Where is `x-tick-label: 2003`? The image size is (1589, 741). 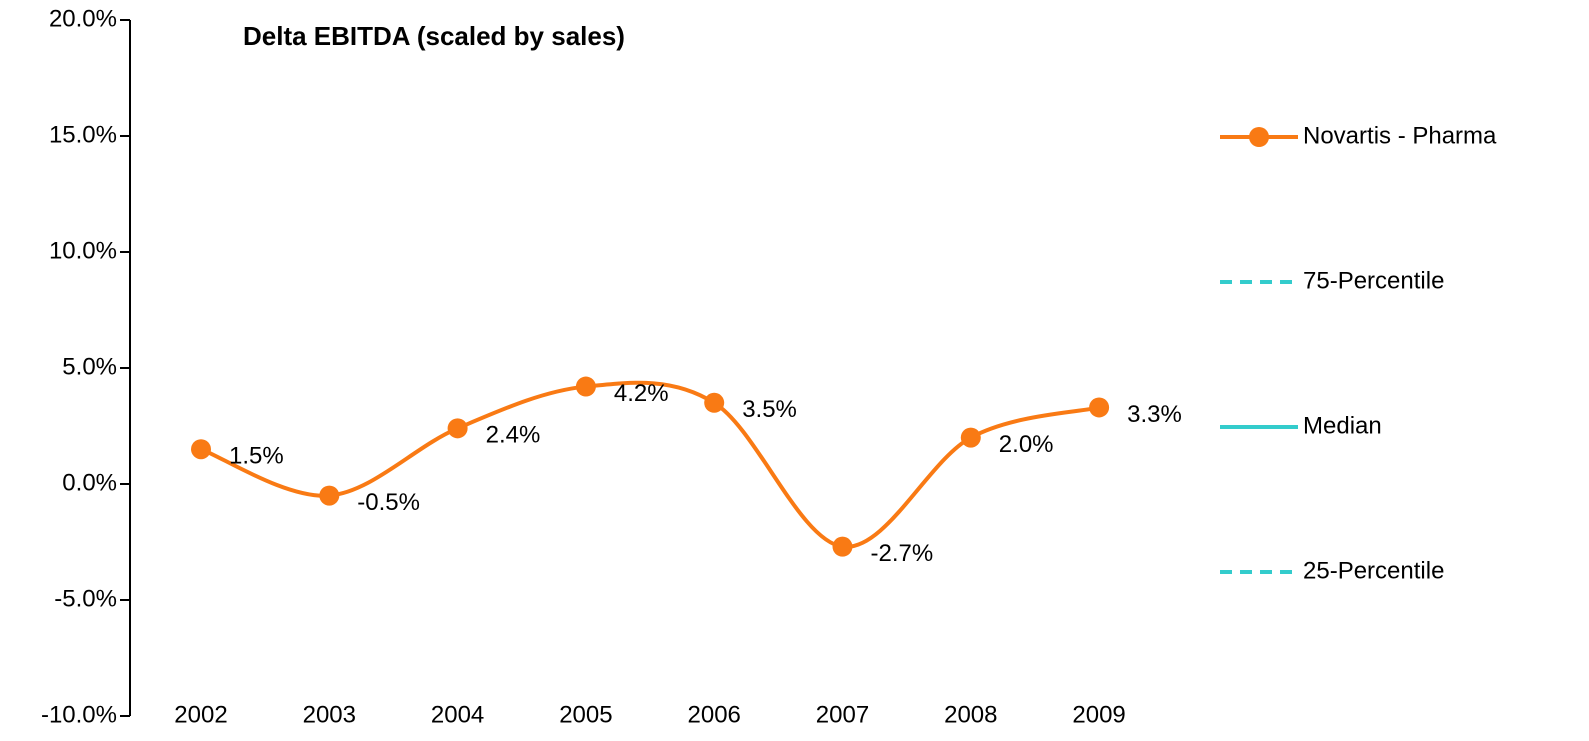 x-tick-label: 2003 is located at coordinates (329, 714).